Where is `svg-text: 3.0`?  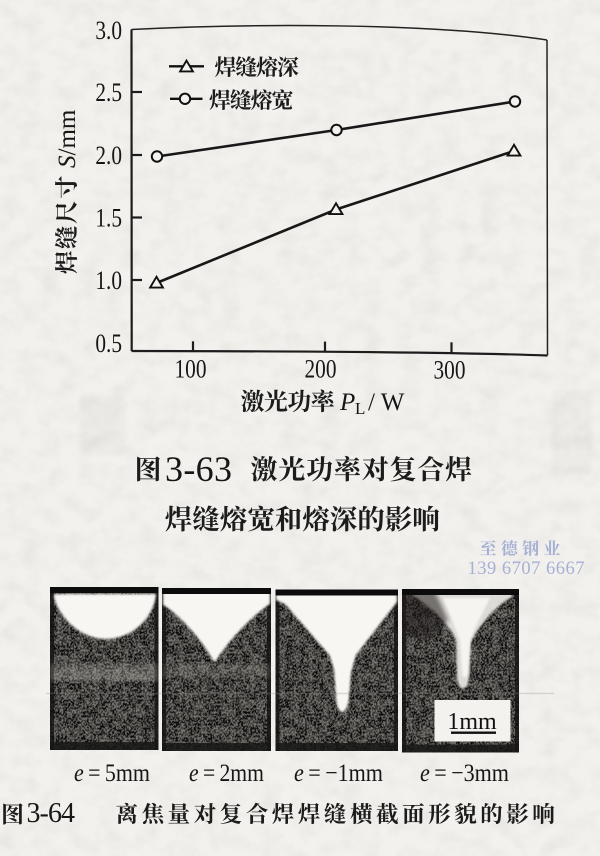 svg-text: 3.0 is located at coordinates (108, 31).